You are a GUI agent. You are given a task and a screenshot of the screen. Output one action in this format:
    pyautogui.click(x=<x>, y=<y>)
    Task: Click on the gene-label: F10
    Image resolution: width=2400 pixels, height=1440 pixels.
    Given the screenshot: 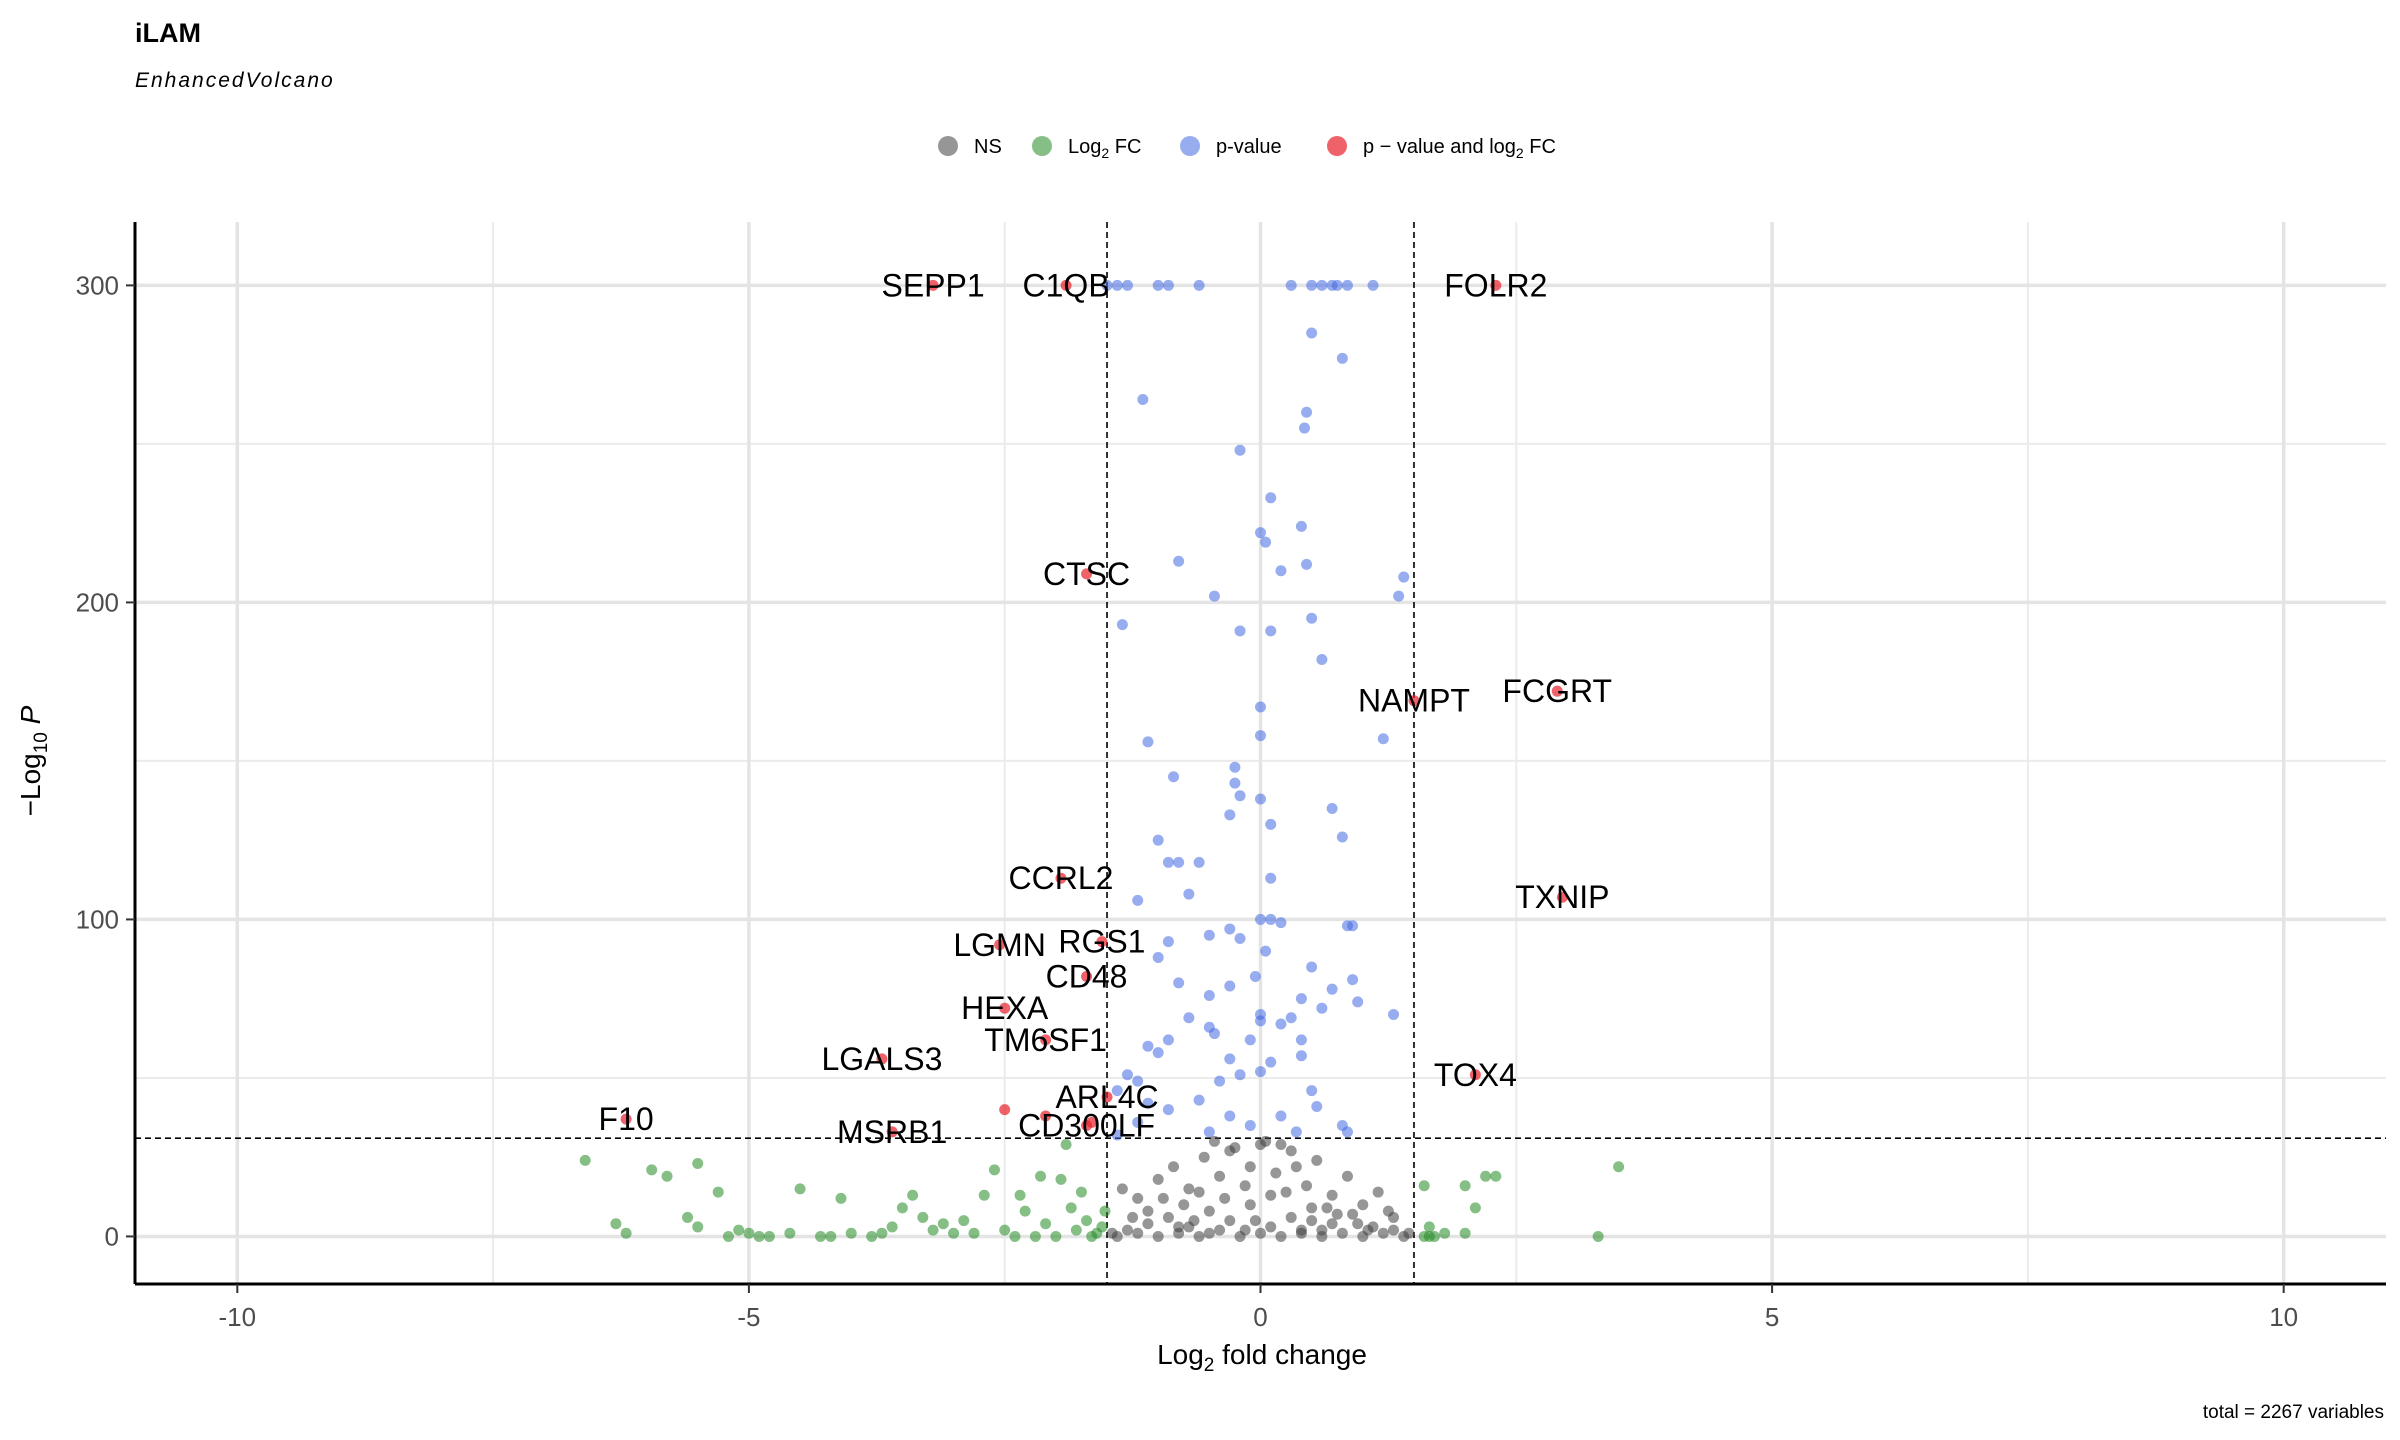 What is the action you would take?
    pyautogui.click(x=626, y=1119)
    